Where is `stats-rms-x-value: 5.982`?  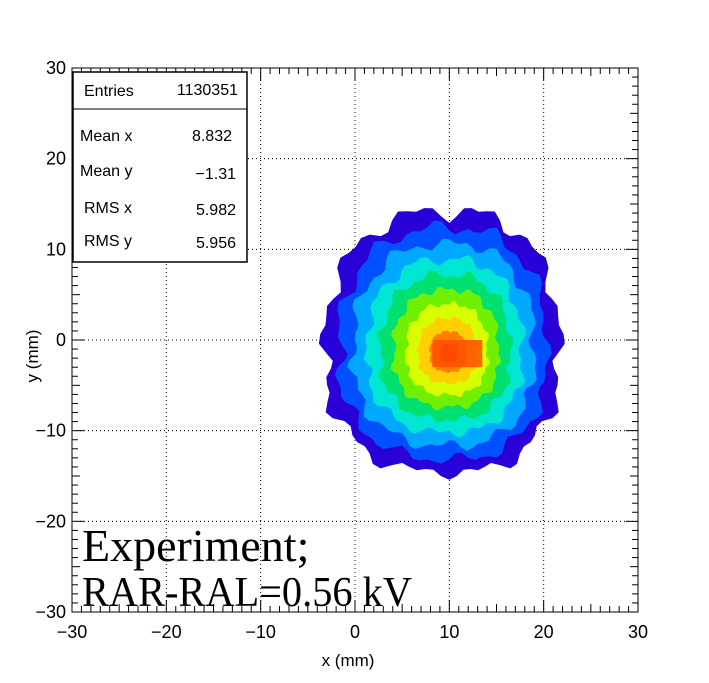
stats-rms-x-value: 5.982 is located at coordinates (216, 210).